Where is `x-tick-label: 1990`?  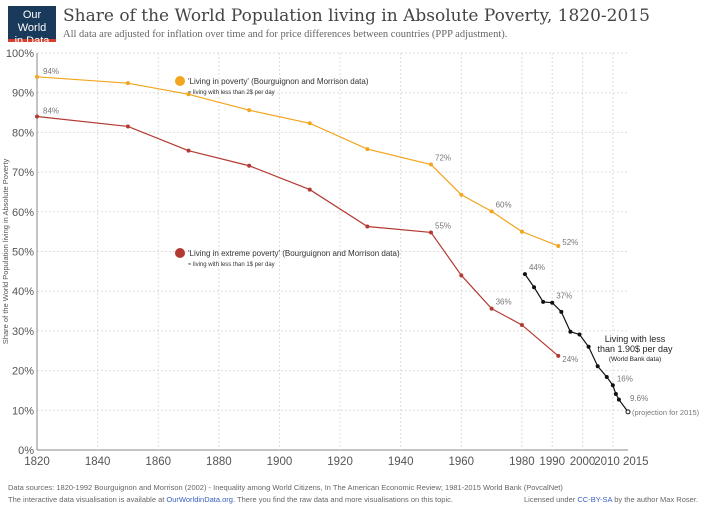
x-tick-label: 1990 is located at coordinates (552, 462).